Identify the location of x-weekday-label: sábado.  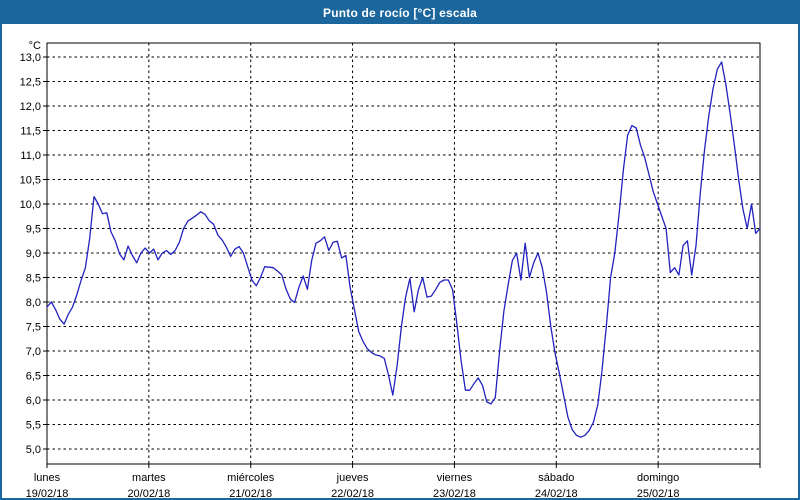
(556, 478).